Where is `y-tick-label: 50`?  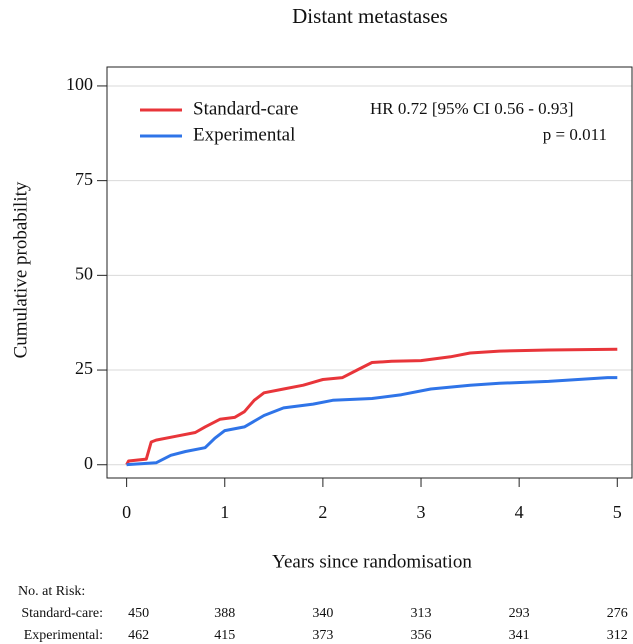 y-tick-label: 50 is located at coordinates (84, 273).